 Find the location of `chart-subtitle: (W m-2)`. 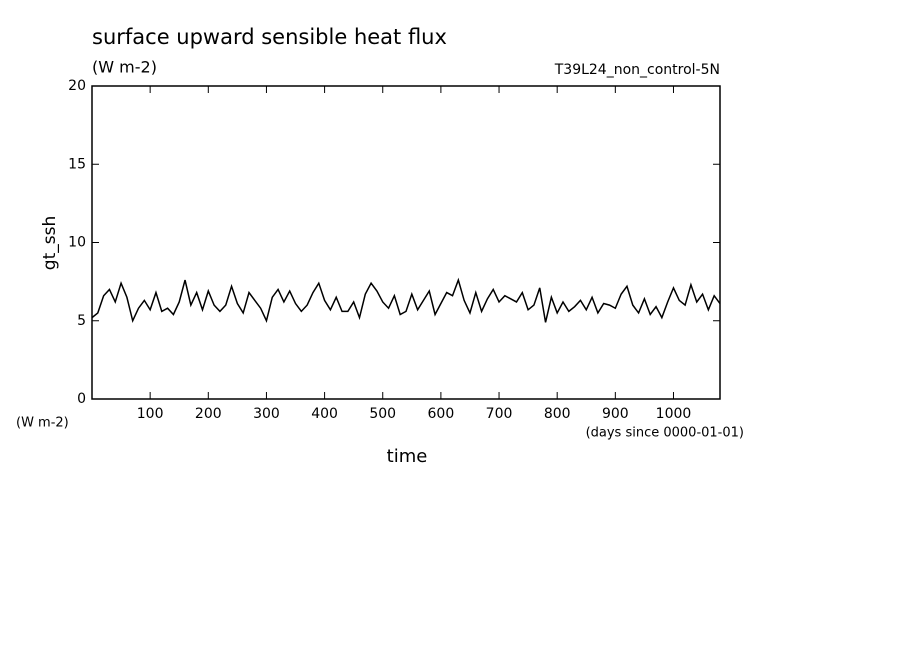

chart-subtitle: (W m-2) is located at coordinates (124, 67).